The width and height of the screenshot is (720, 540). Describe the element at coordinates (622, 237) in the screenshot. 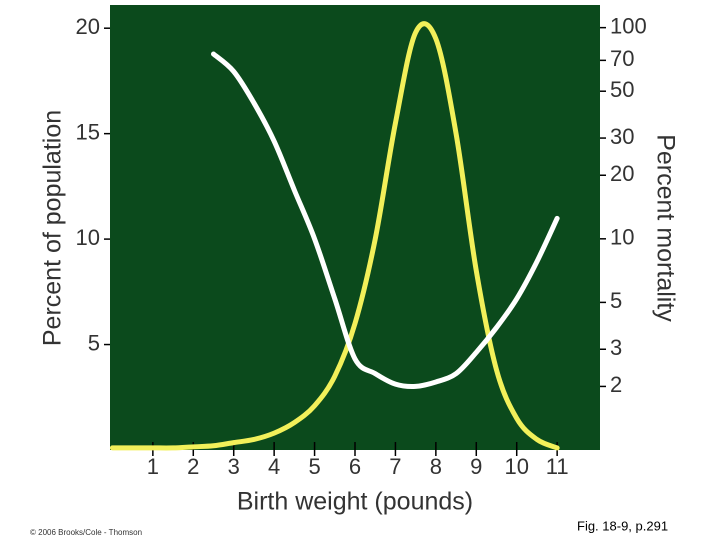

I see `y2-tick-label: 10` at that location.